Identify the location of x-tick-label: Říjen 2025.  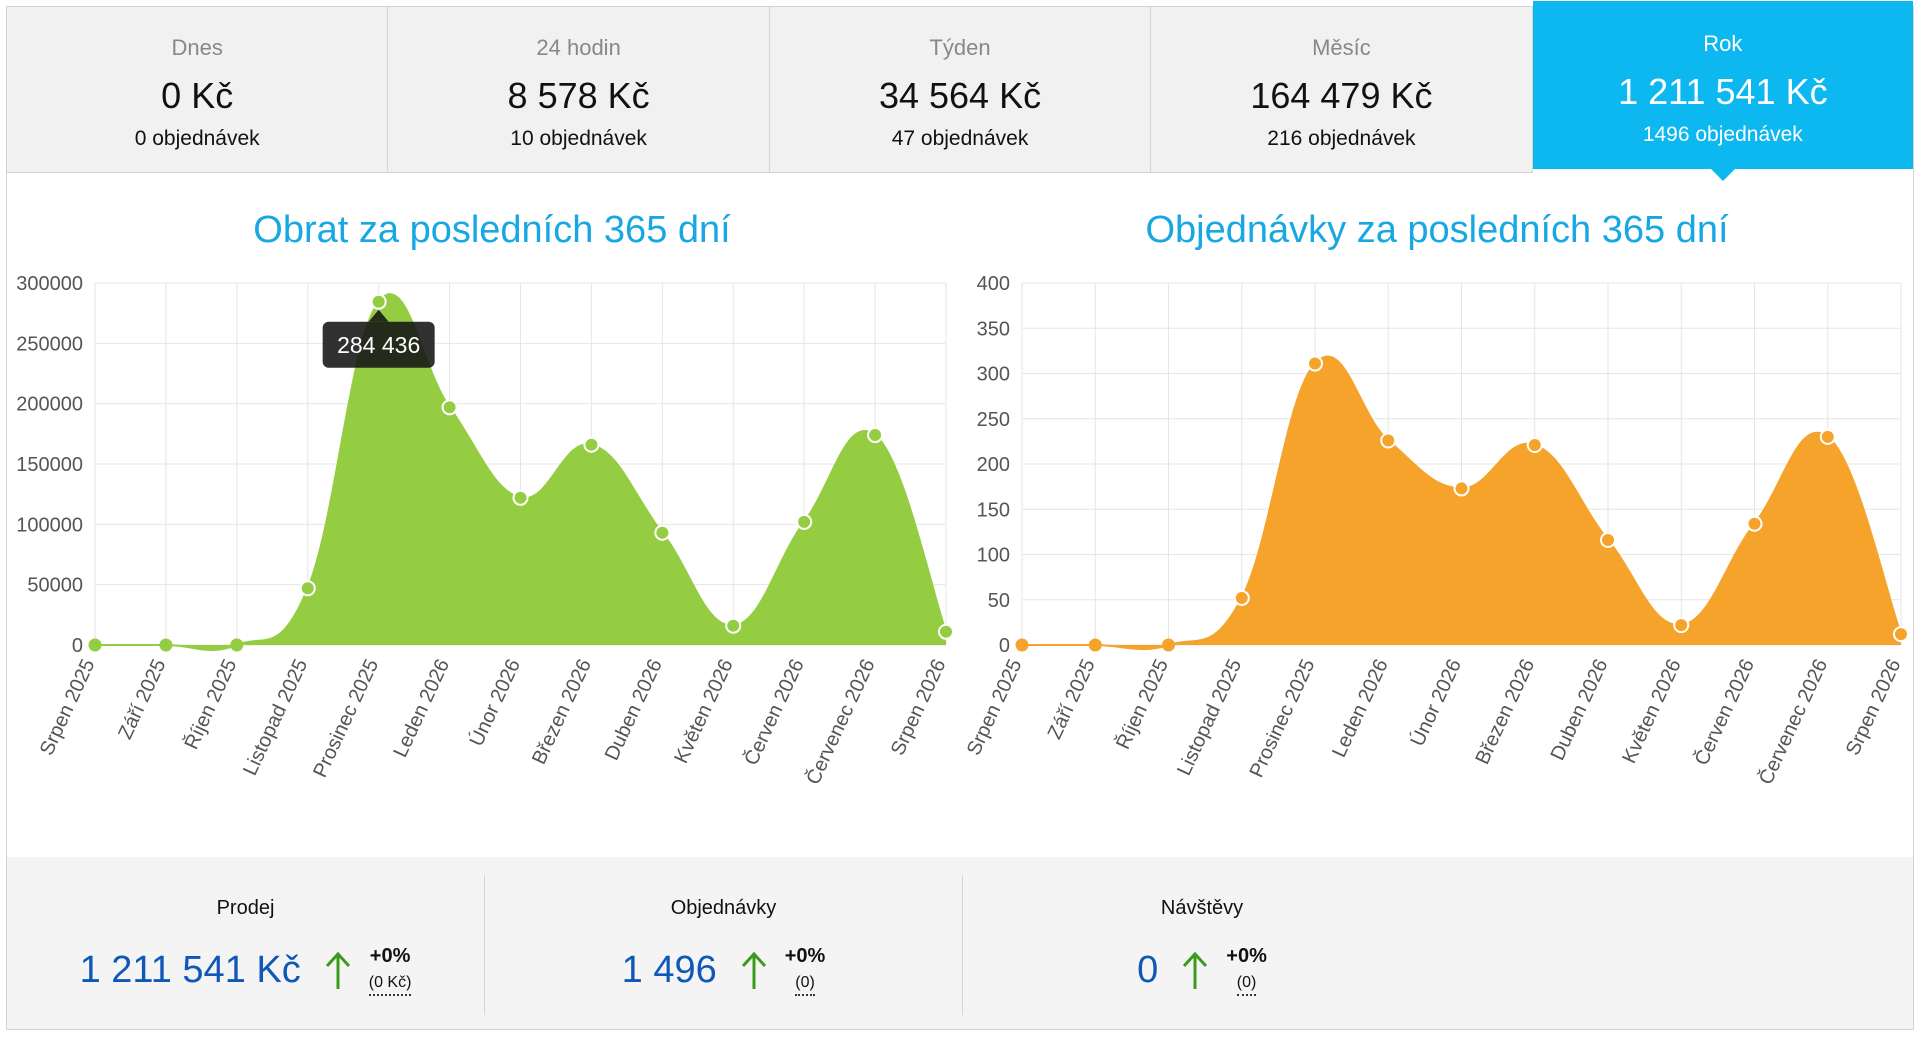
(1142, 703).